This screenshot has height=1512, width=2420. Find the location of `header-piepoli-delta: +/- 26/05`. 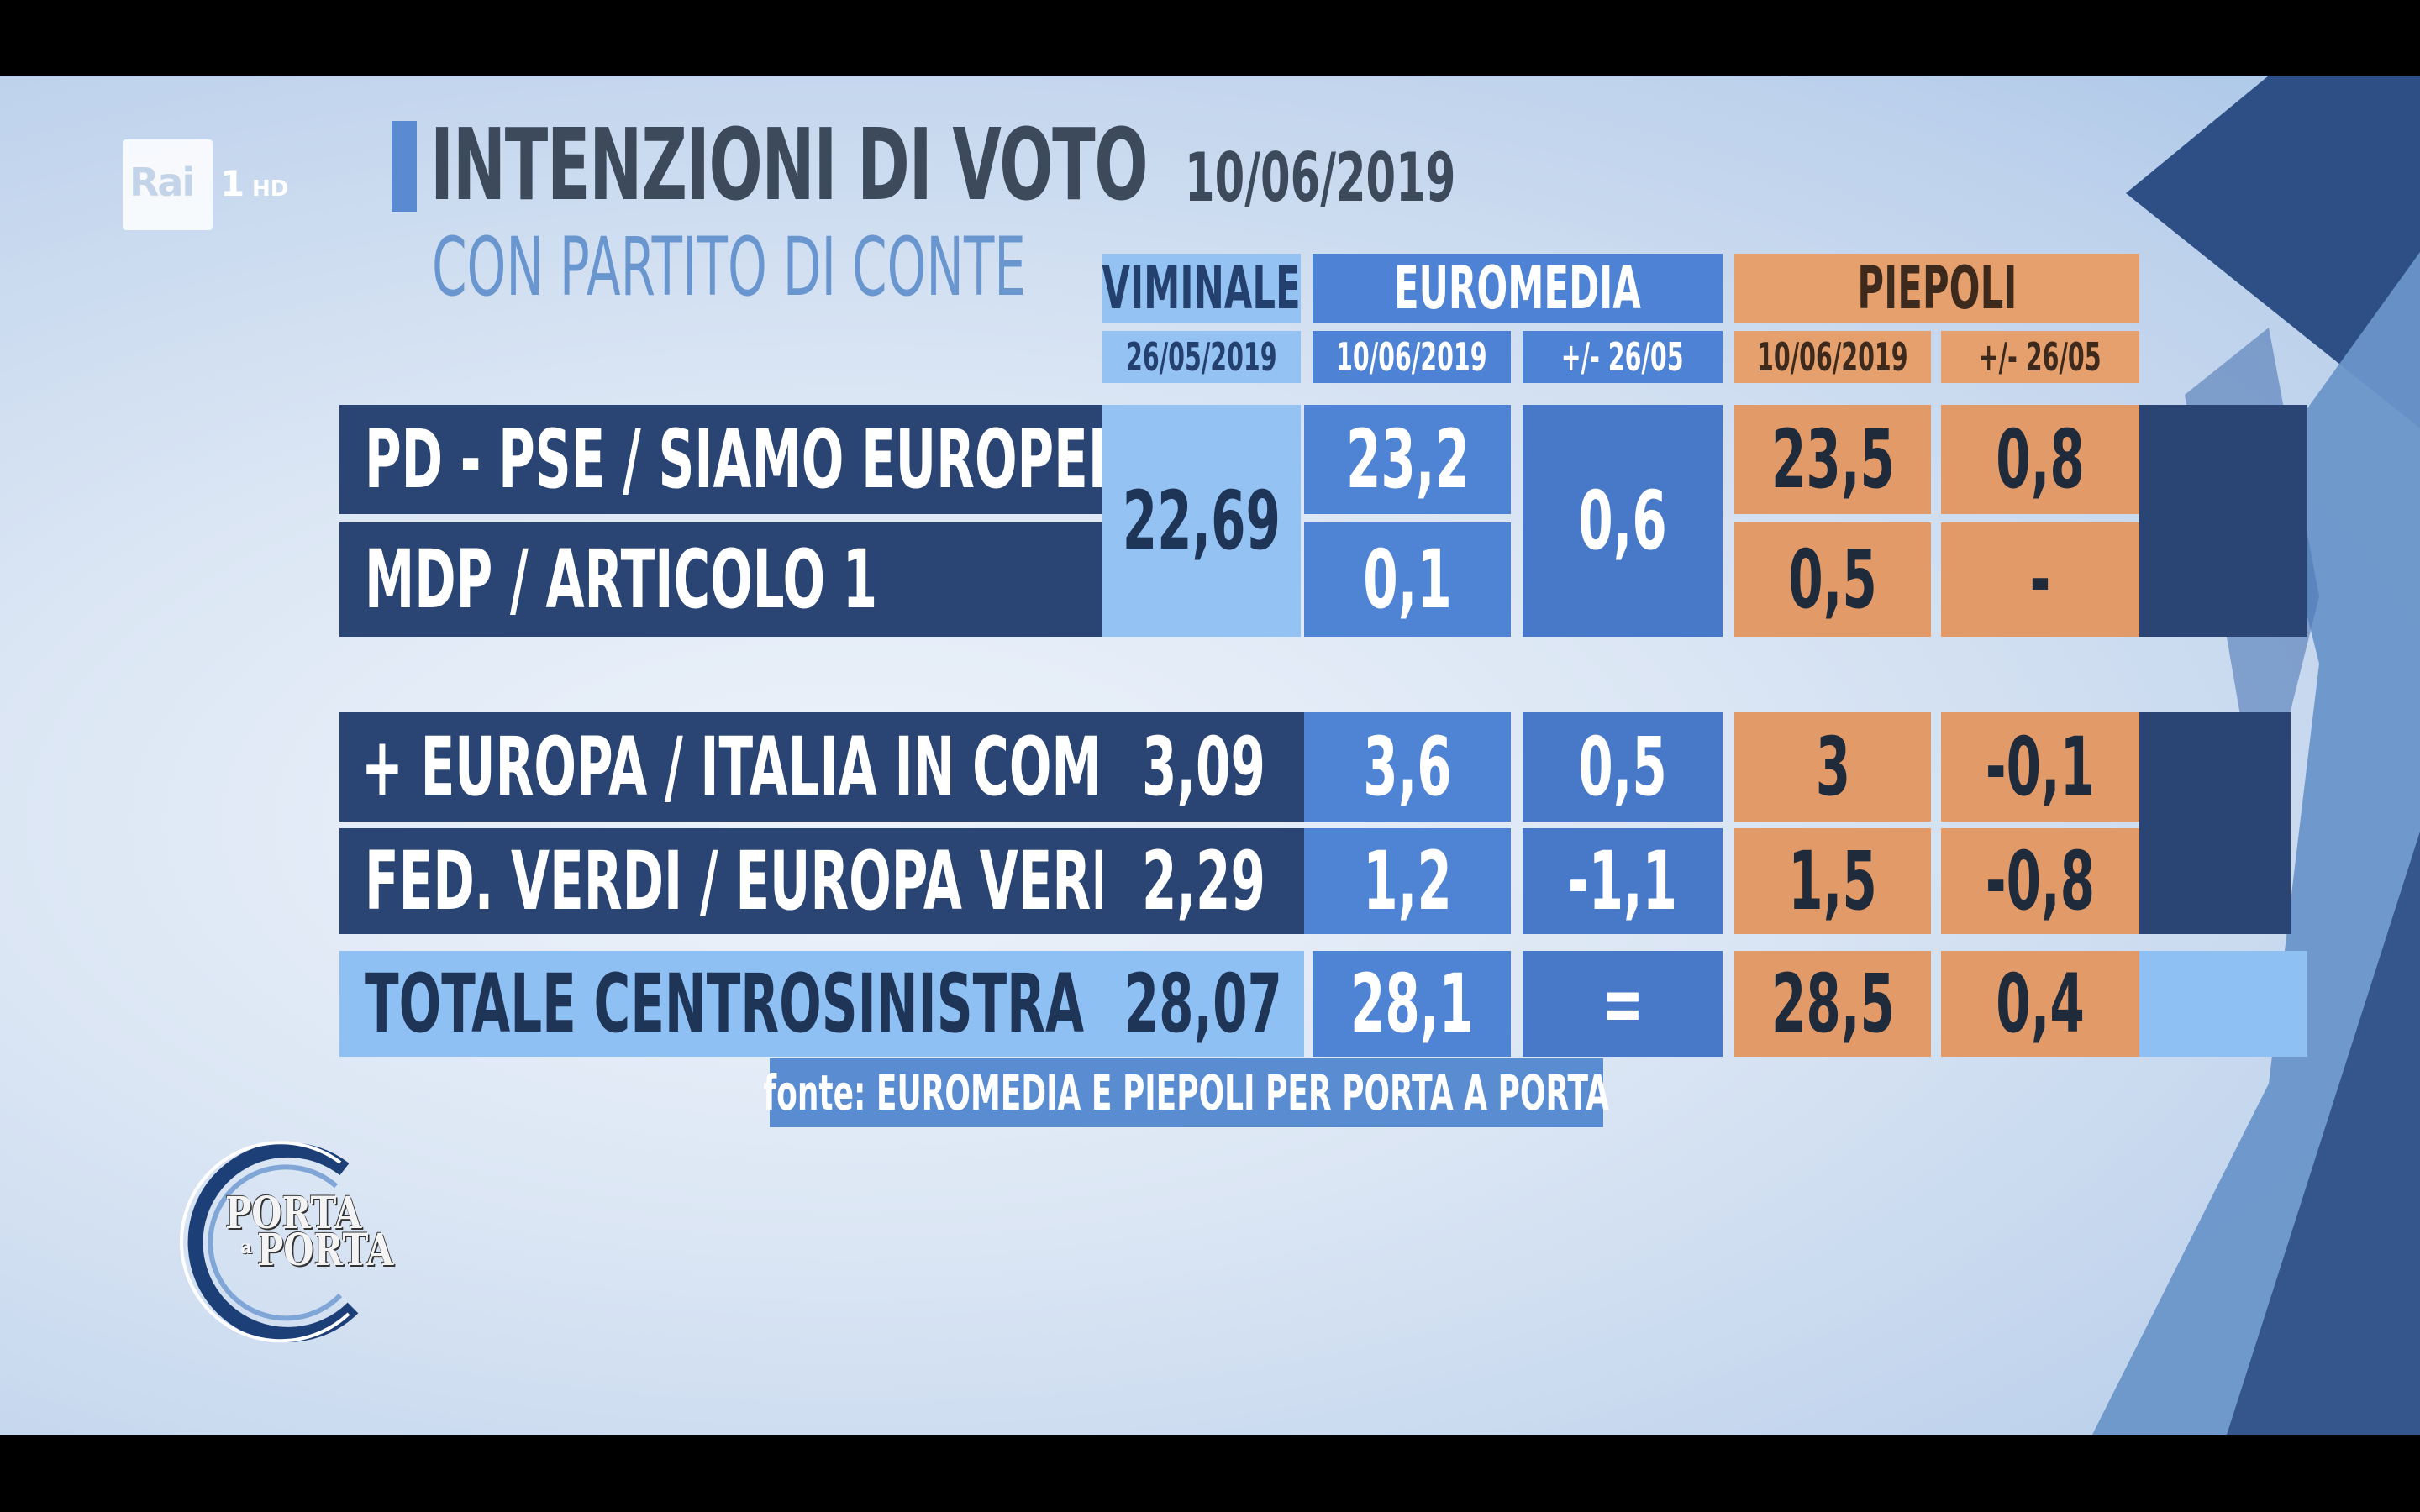

header-piepoli-delta: +/- 26/05 is located at coordinates (2040, 357).